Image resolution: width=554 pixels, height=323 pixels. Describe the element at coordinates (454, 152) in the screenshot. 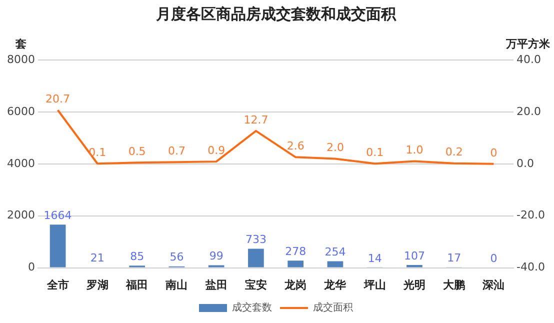

I see `data-label: 0.2` at that location.